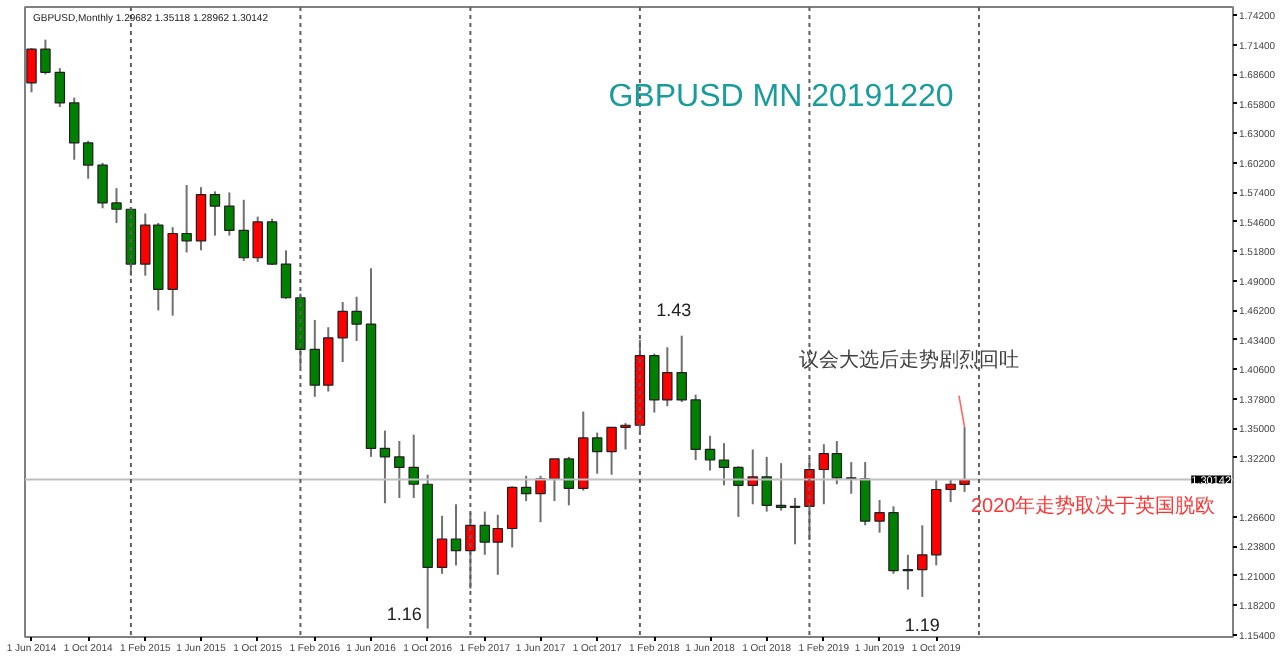 The image size is (1280, 660). Describe the element at coordinates (781, 97) in the screenshot. I see `text: GBPUSD MN 20191220` at that location.